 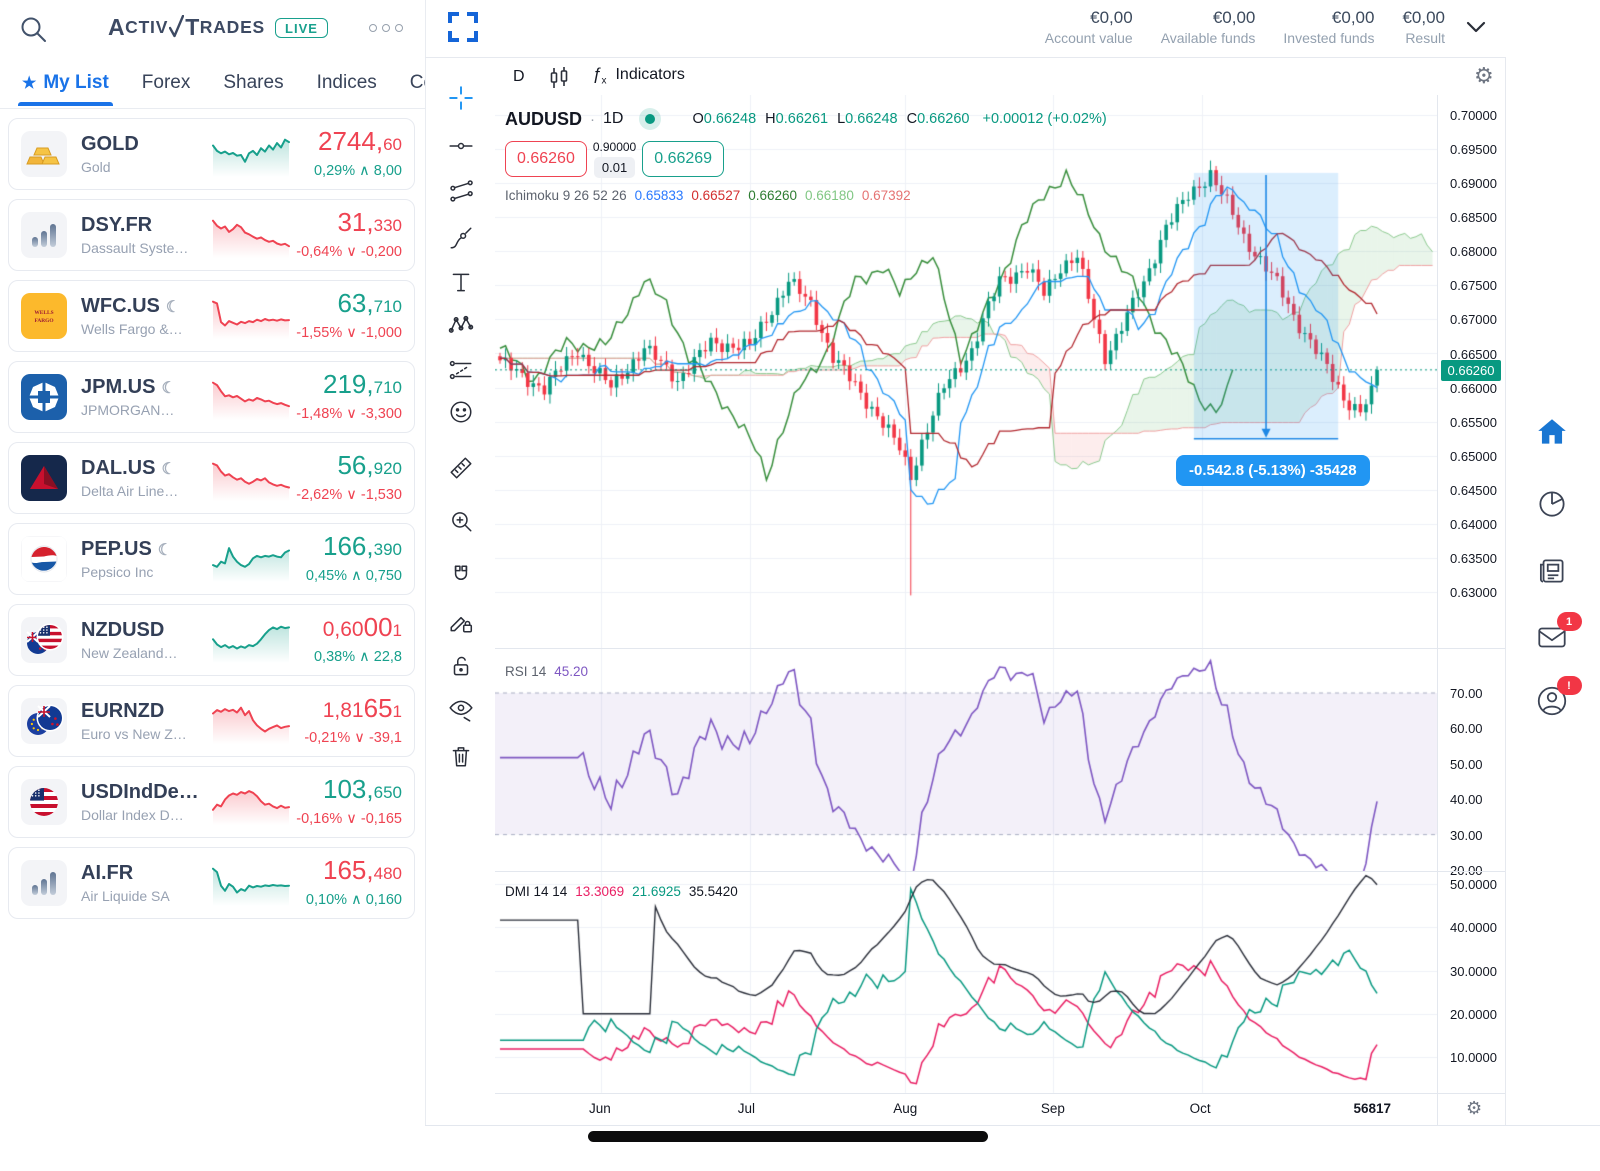 What do you see at coordinates (349, 234) in the screenshot?
I see `instrument-quote: 31,330 -0,64% ∨ -0,200` at bounding box center [349, 234].